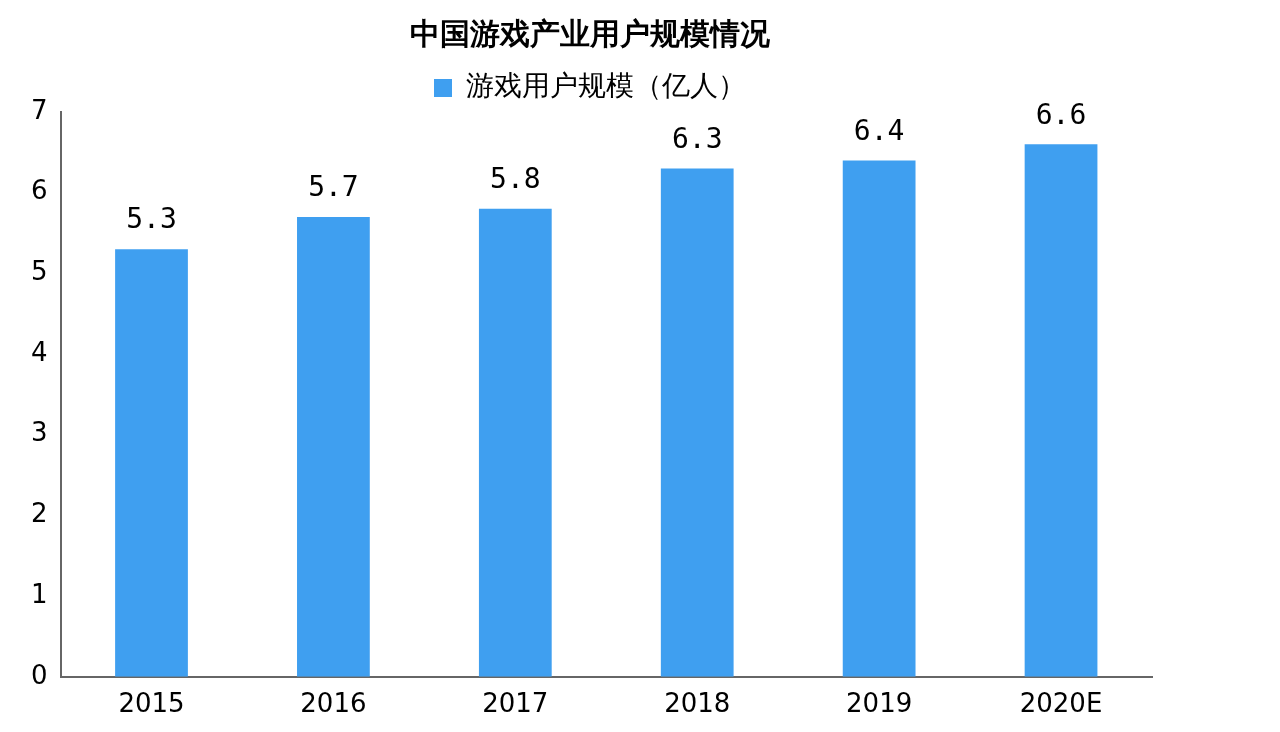  Describe the element at coordinates (39, 513) in the screenshot. I see `y-tick-label: 2` at that location.